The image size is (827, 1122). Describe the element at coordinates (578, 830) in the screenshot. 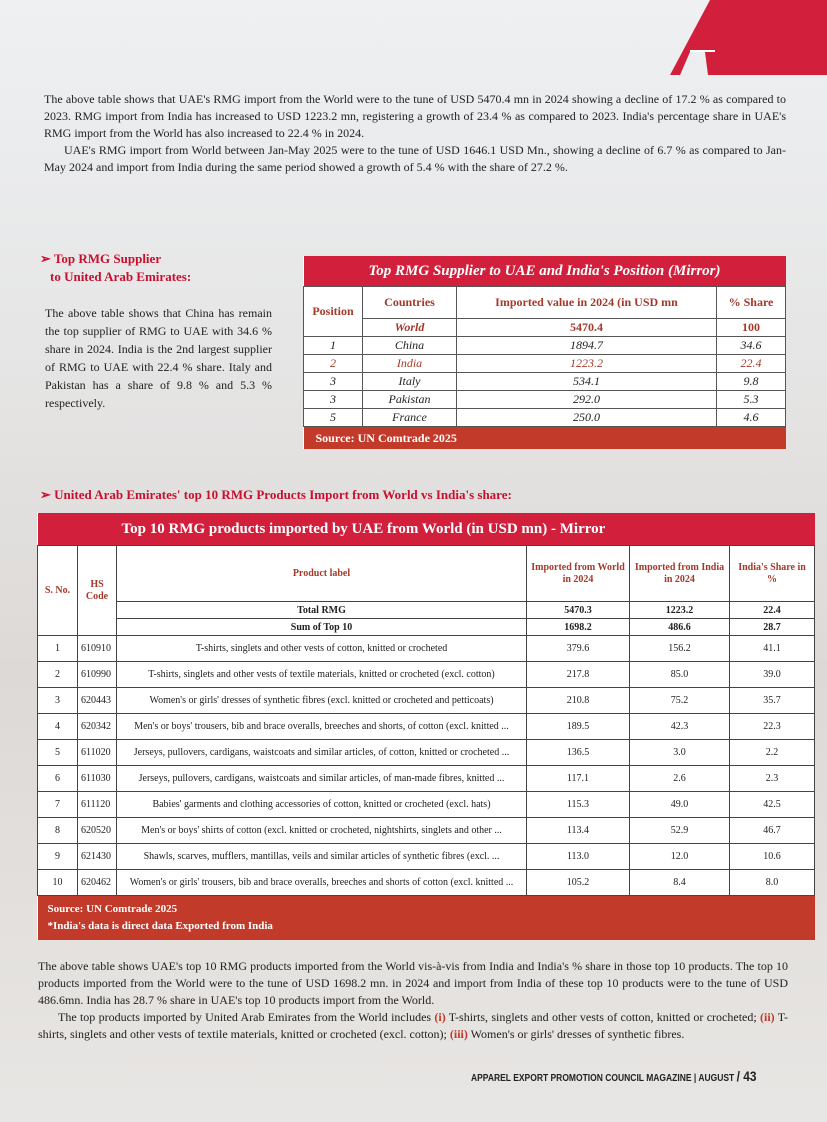

I see `product-world-cell: 113.4` at that location.